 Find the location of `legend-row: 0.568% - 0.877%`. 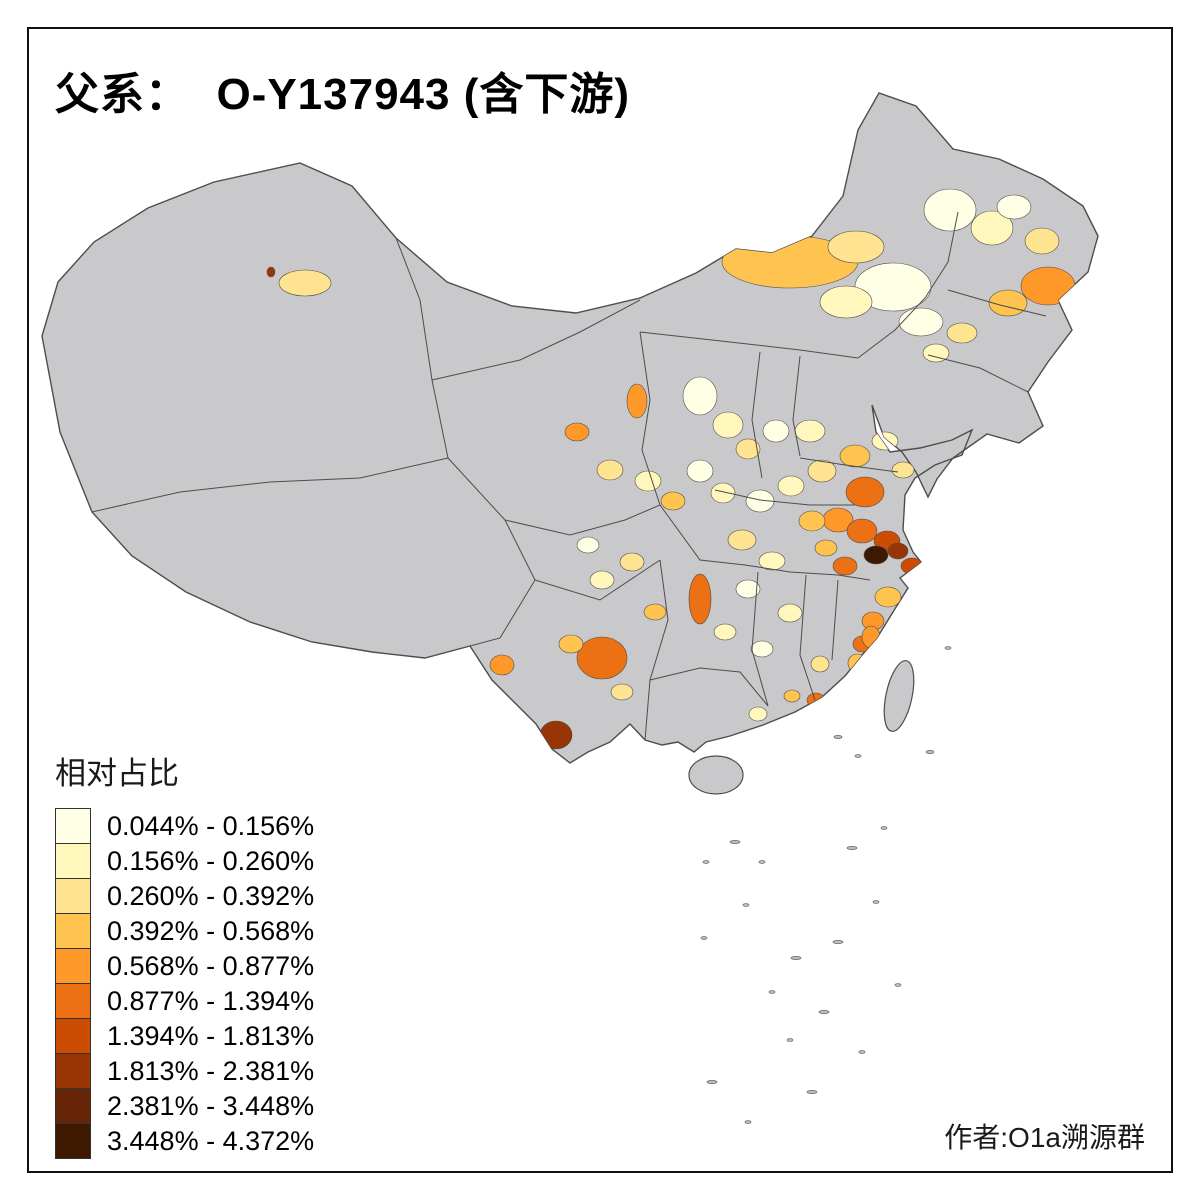

legend-row: 0.568% - 0.877% is located at coordinates (184, 966).